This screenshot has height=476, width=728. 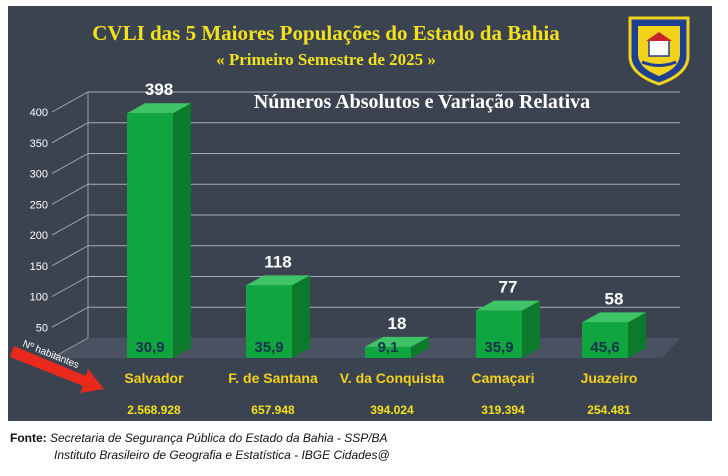 I want to click on axis-layer: 50 100 150 200 250 300 350 400, so click(x=59, y=225).